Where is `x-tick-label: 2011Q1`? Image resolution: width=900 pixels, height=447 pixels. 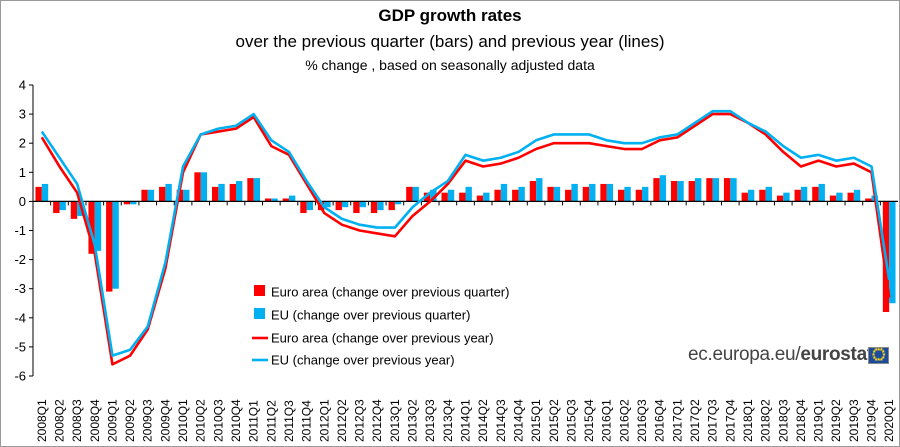
x-tick-label: 2011Q1 is located at coordinates (254, 421).